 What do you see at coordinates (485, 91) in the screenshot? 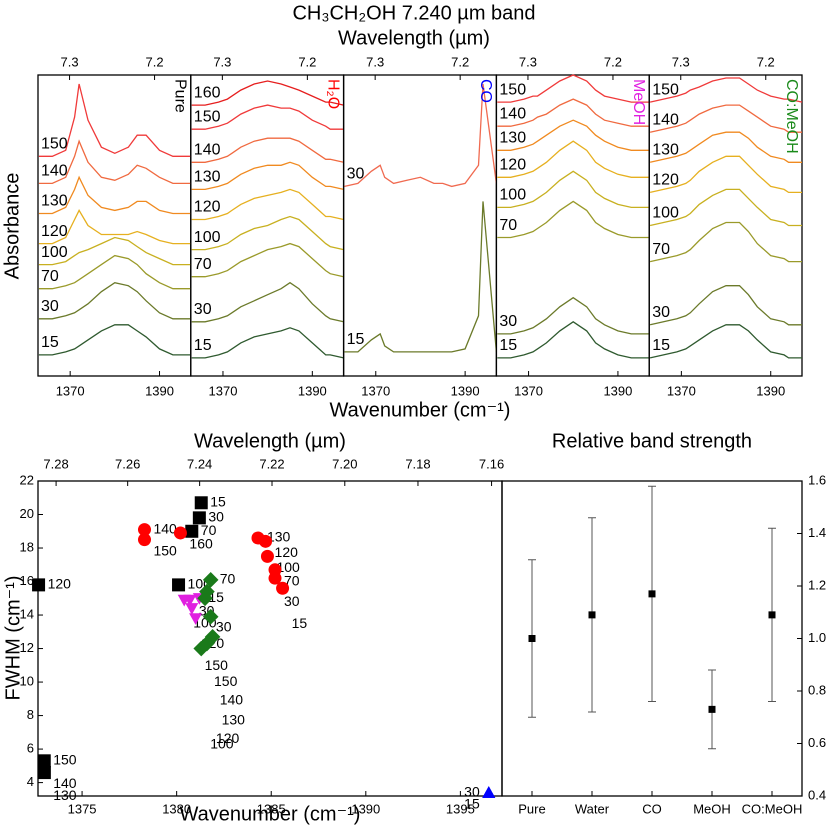
I see `panel-label: CO` at bounding box center [485, 91].